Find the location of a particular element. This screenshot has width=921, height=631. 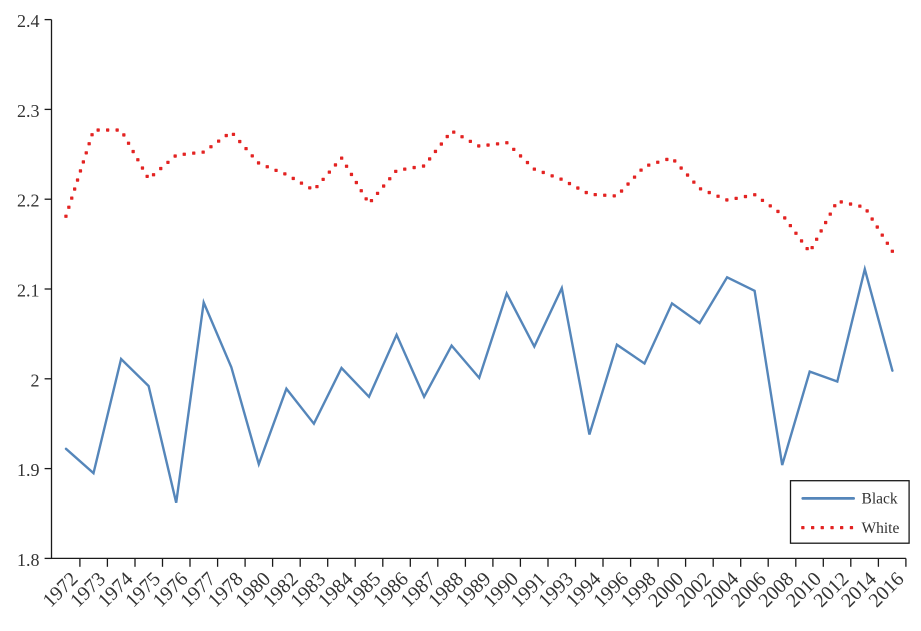

svg-text: 2.2 is located at coordinates (28, 201).